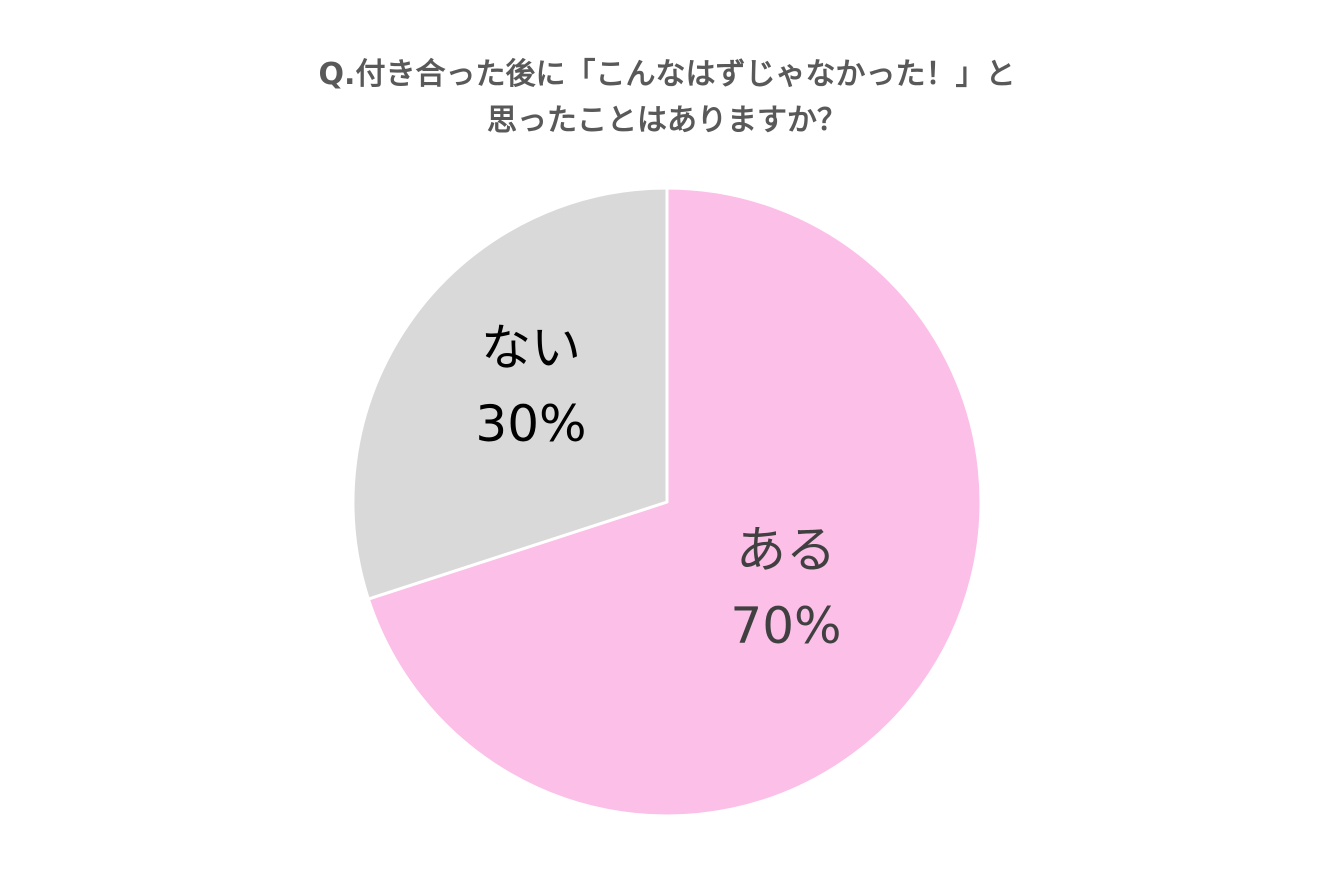 This screenshot has width=1334, height=889. I want to click on slice-value-nai: 30%, so click(531, 424).